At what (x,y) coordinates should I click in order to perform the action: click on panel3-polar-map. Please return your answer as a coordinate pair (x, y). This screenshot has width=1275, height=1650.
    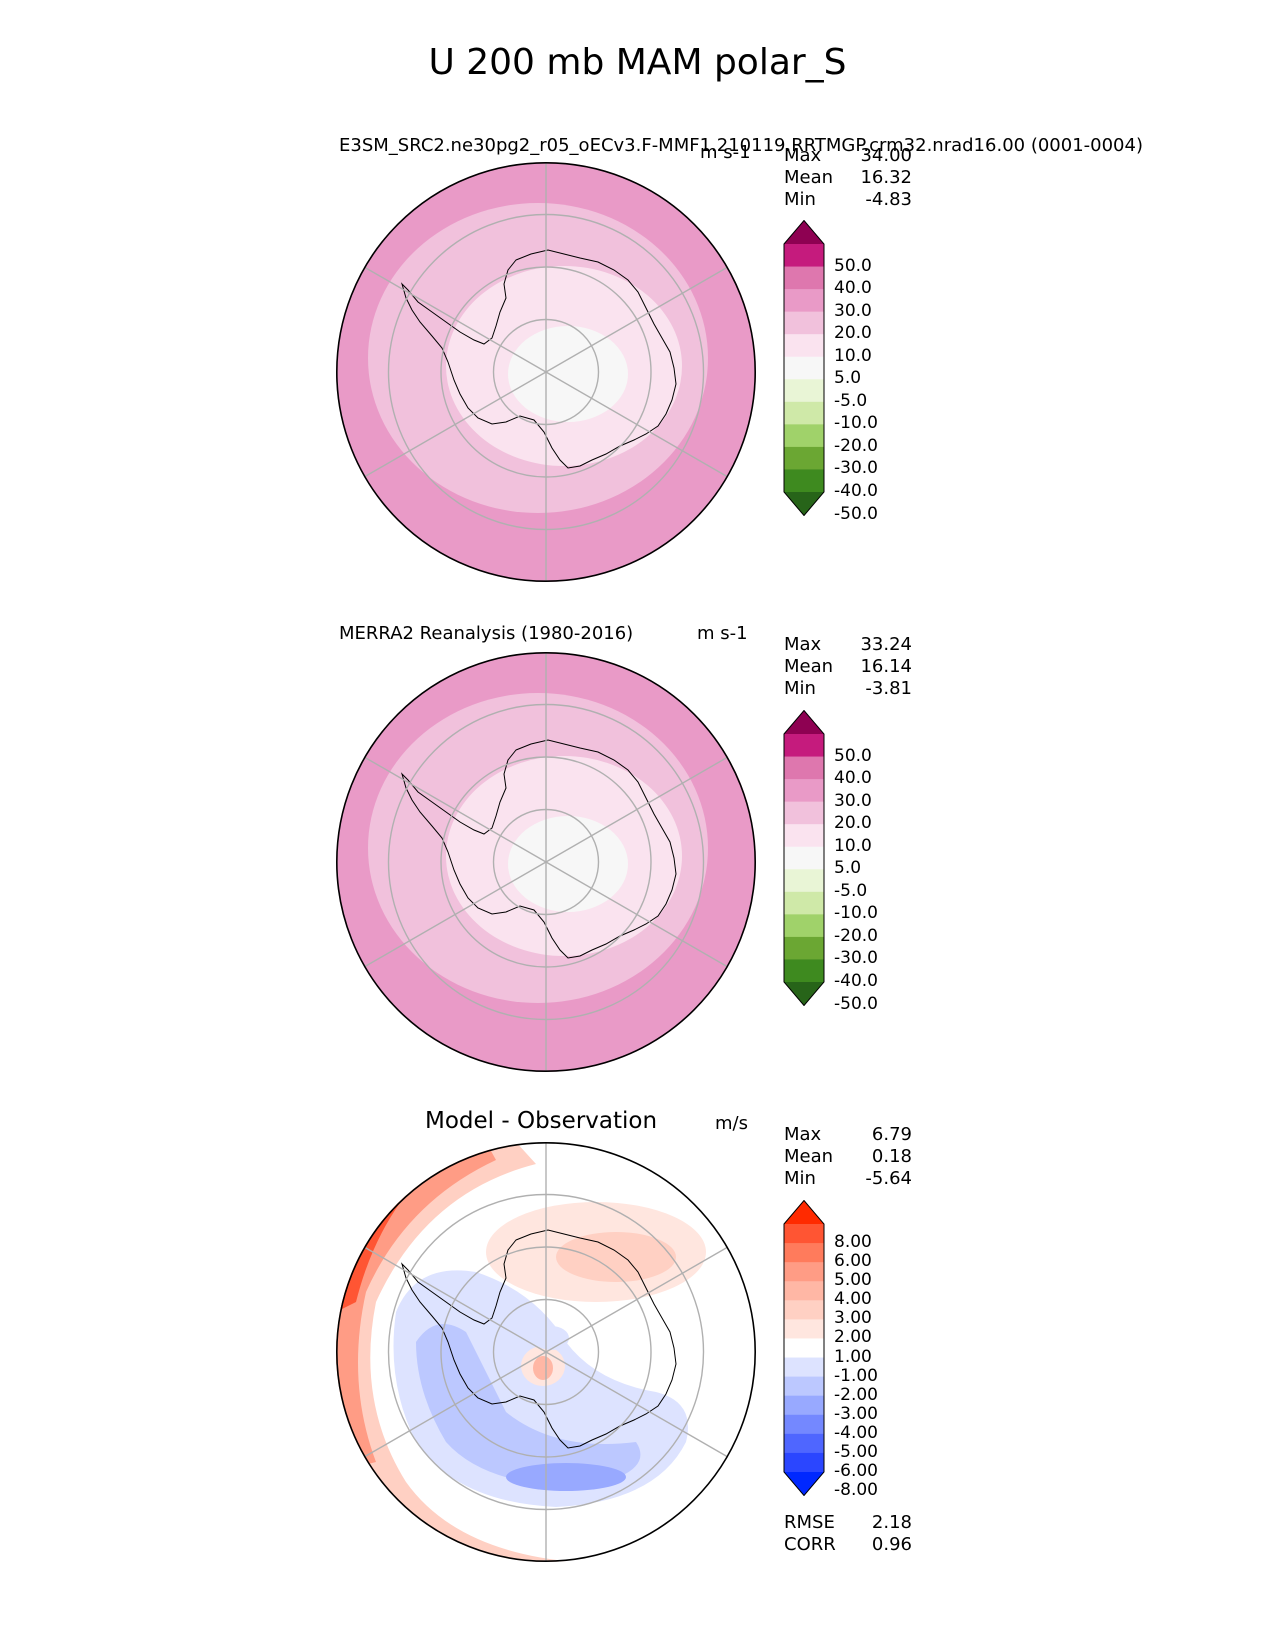
    Looking at the image, I should click on (546, 1352).